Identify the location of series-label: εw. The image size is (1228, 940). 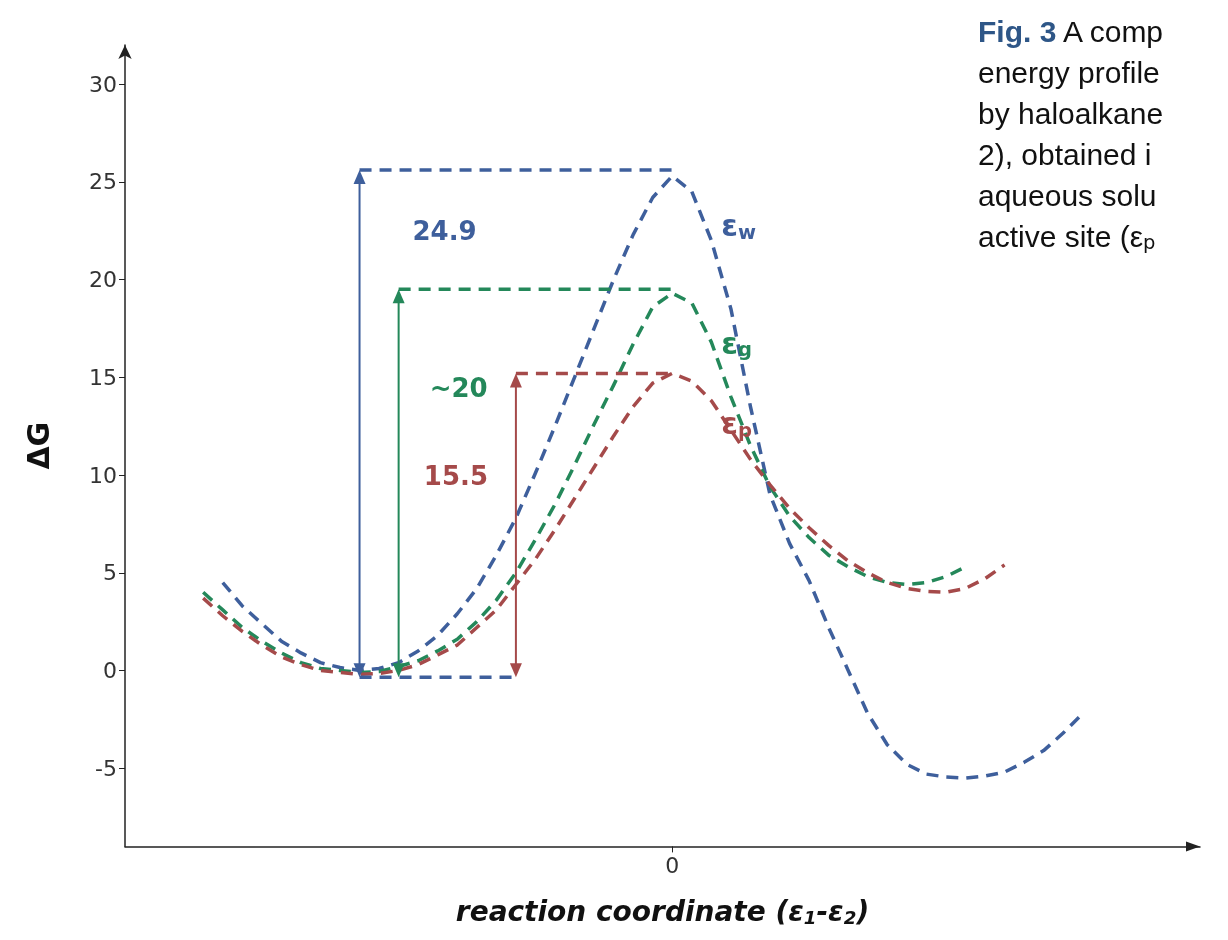
(738, 226).